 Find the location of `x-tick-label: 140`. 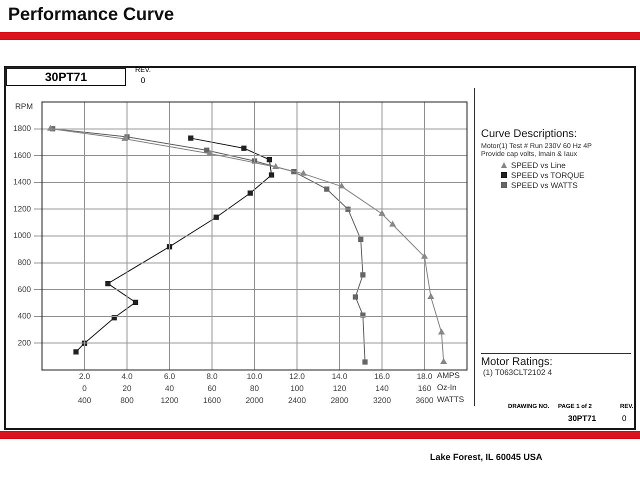

x-tick-label: 140 is located at coordinates (382, 389).